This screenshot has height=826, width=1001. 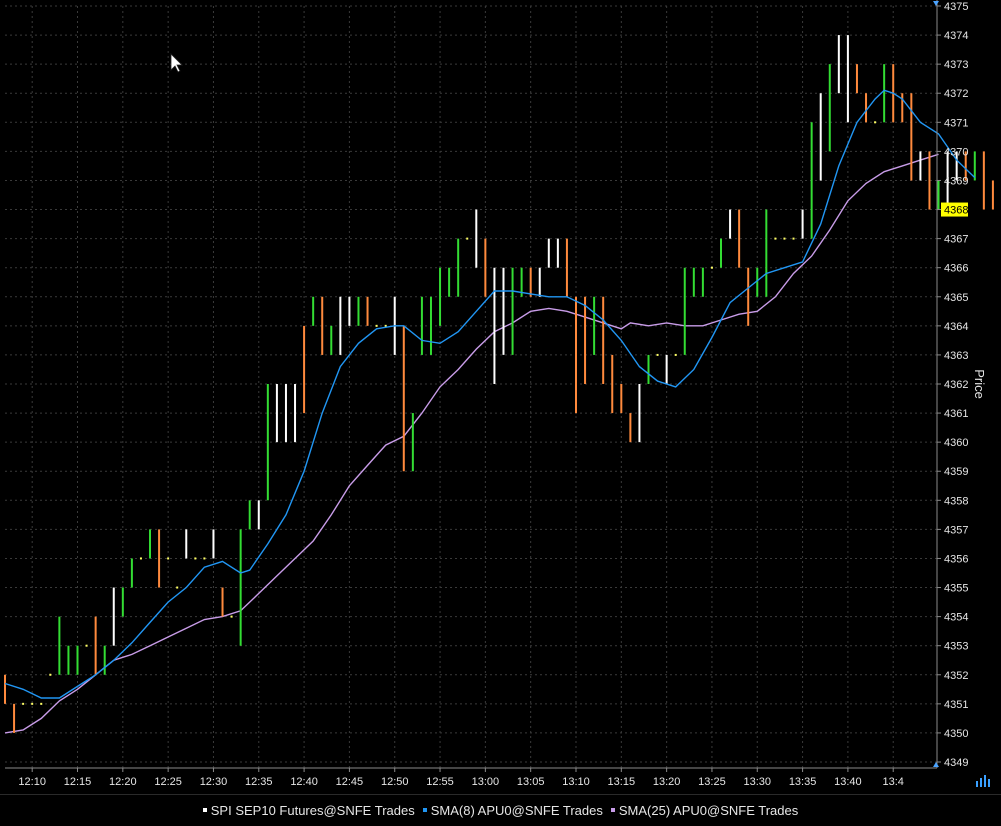 What do you see at coordinates (956, 298) in the screenshot?
I see `y-tick-label: 4365` at bounding box center [956, 298].